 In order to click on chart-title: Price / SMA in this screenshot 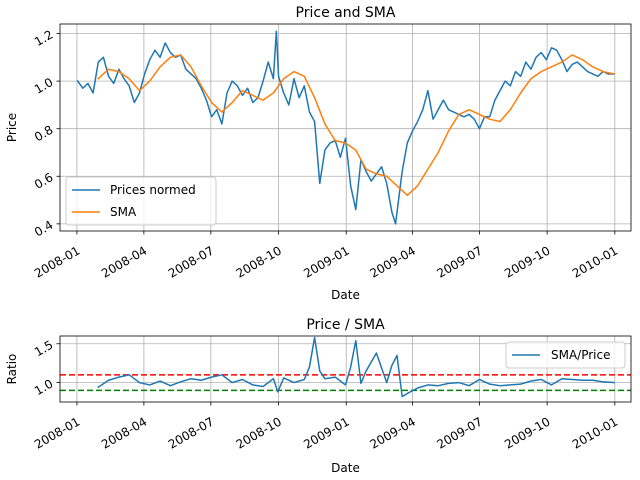, I will do `click(345, 325)`.